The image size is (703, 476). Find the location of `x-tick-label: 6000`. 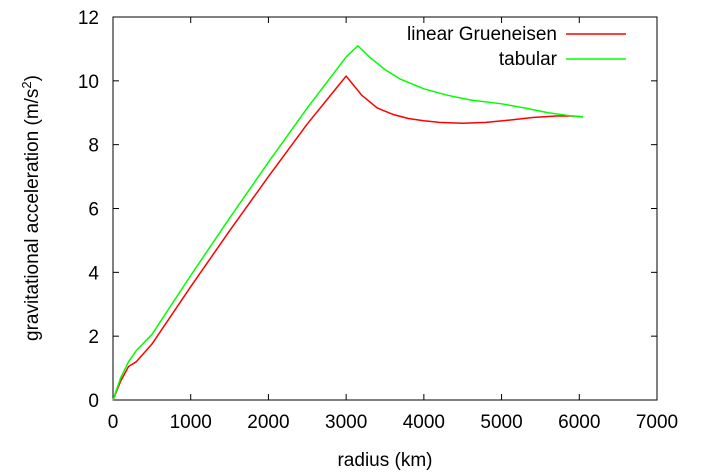

x-tick-label: 6000 is located at coordinates (579, 422).